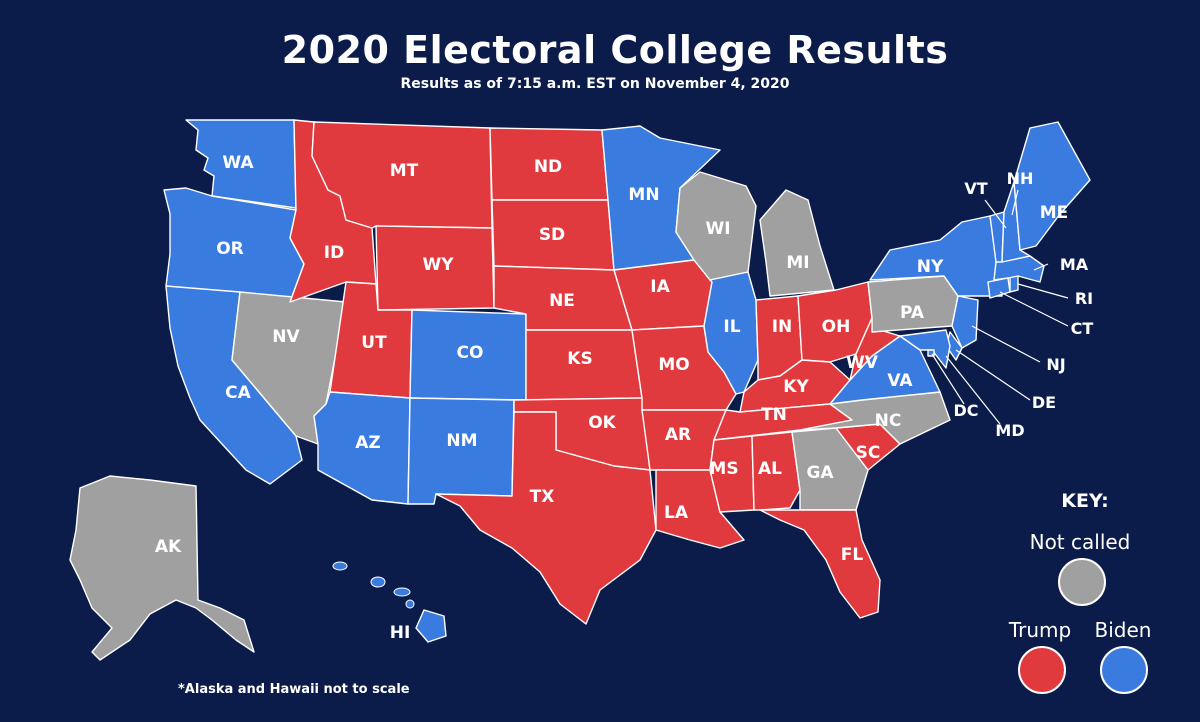  I want to click on key-biden-swatch, so click(1124, 670).